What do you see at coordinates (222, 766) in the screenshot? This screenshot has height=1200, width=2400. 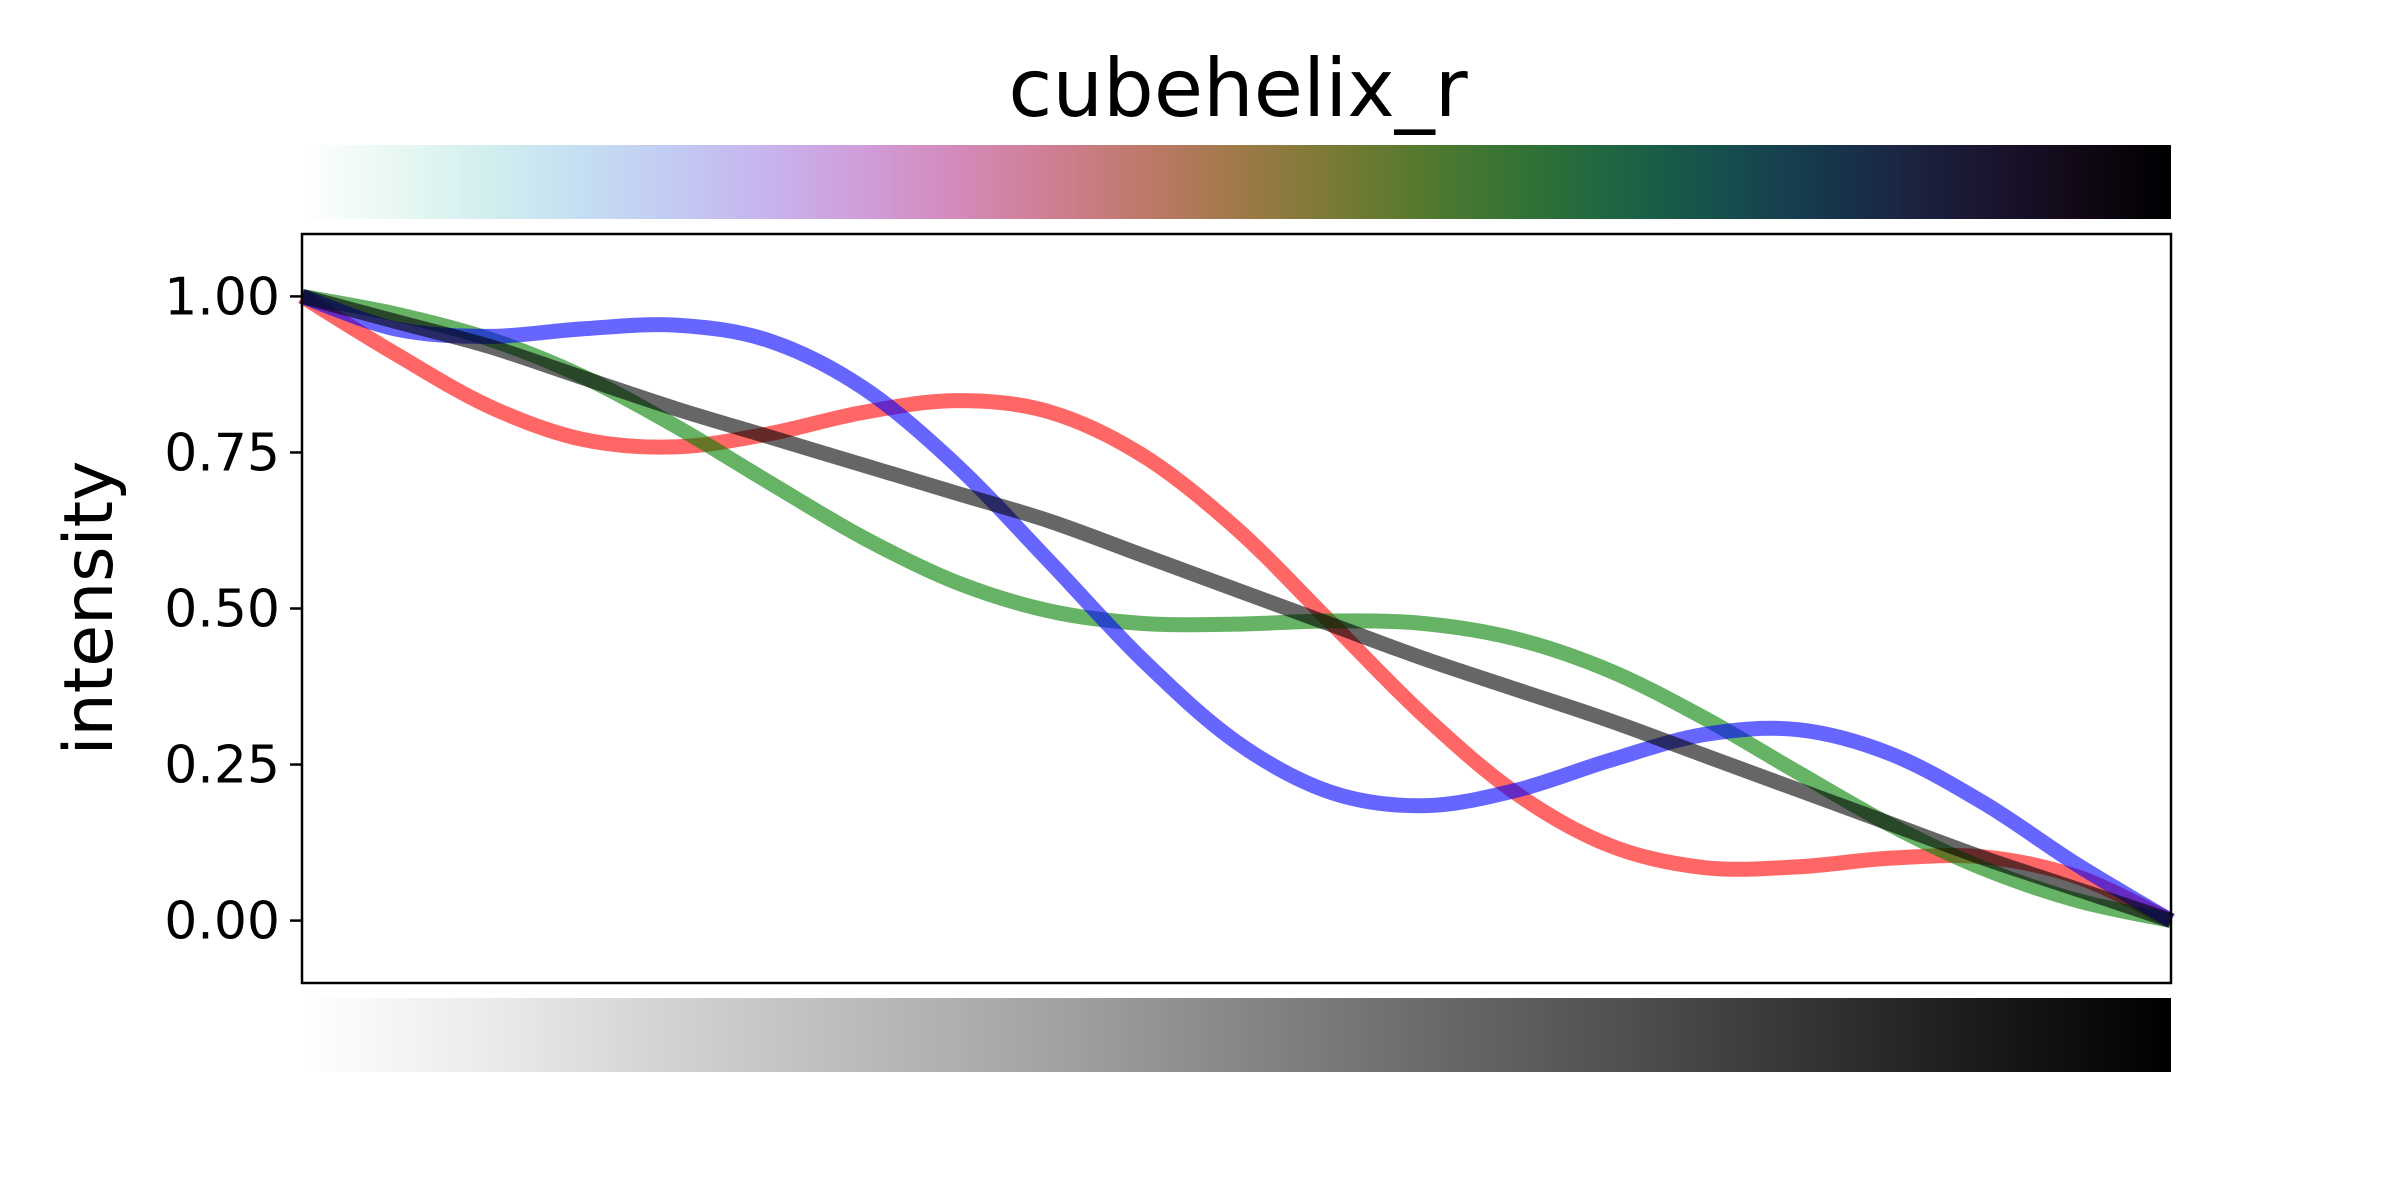 I see `y-tick-label: 0.25` at bounding box center [222, 766].